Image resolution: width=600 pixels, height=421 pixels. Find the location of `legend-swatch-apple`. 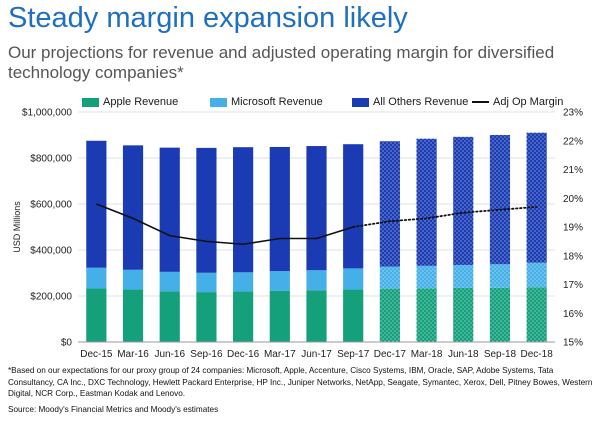

legend-swatch-apple is located at coordinates (90, 102).